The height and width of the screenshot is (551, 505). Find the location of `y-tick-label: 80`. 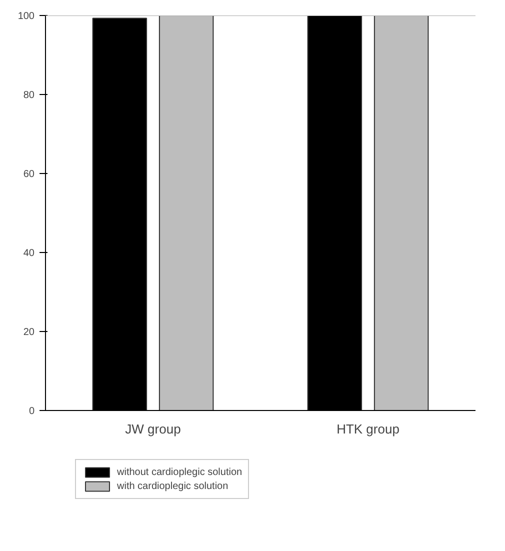

y-tick-label: 80 is located at coordinates (29, 95).